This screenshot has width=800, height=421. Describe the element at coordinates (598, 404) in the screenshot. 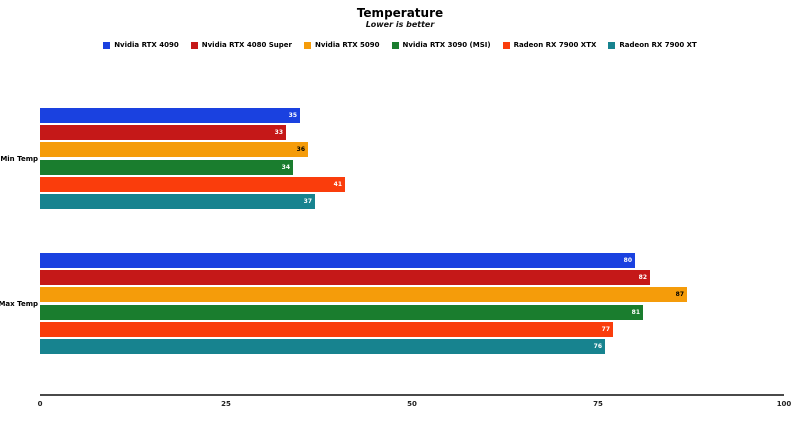

I see `x-tick-label: 75` at that location.